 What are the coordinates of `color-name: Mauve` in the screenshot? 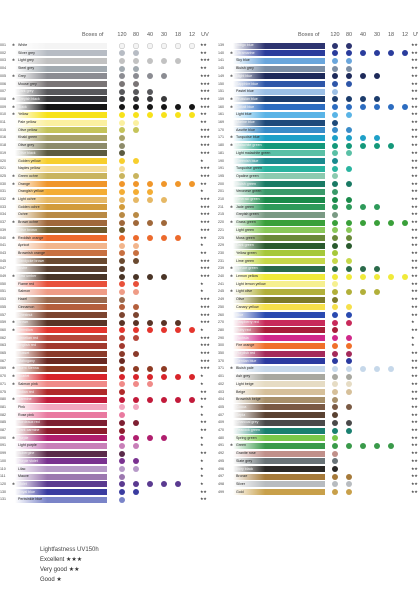 It's located at (23, 476).